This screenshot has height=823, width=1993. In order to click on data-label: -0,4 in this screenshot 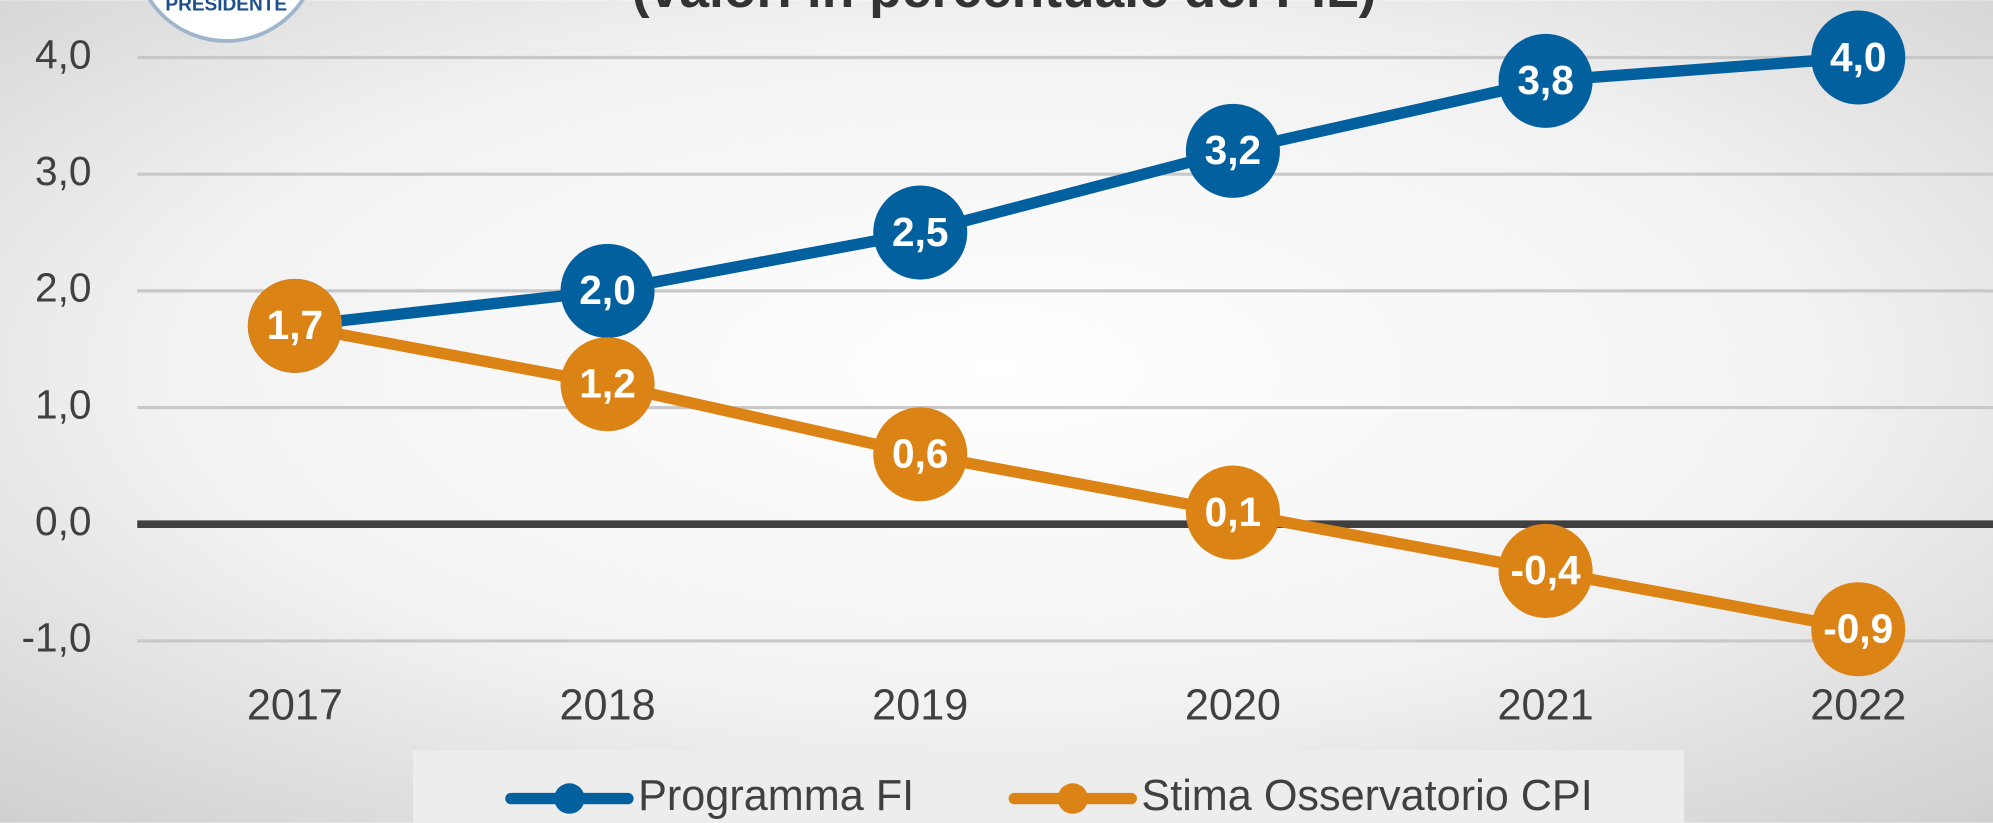, I will do `click(1546, 570)`.